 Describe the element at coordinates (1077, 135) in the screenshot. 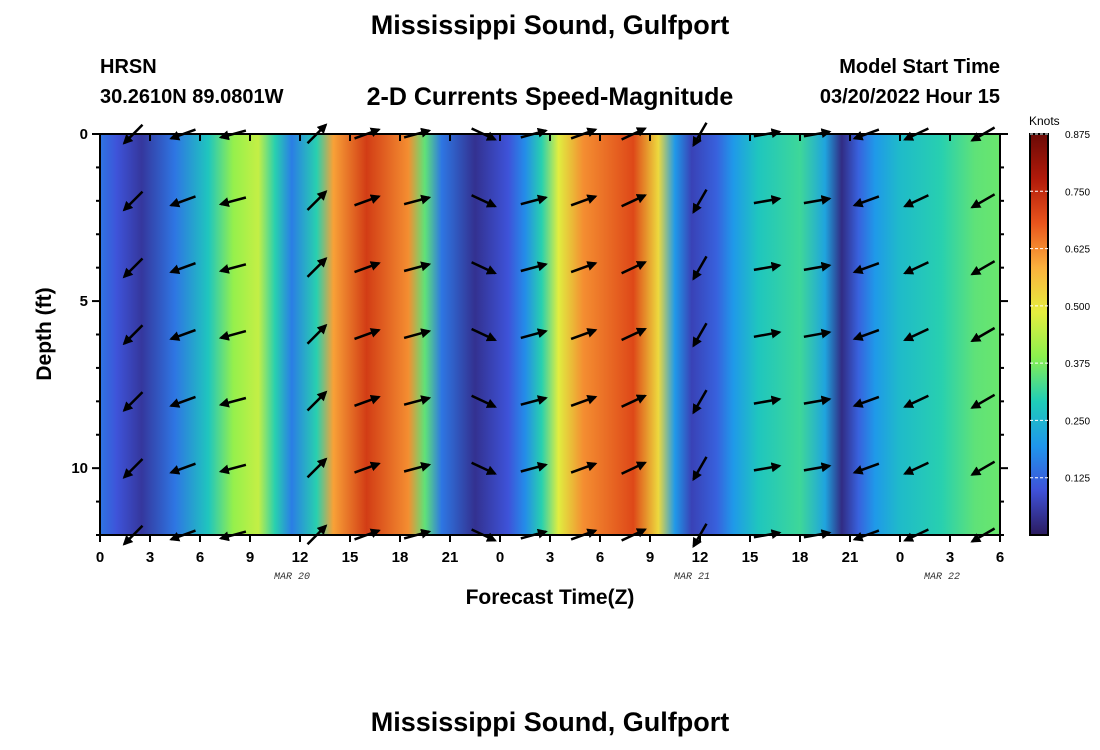

I see `colorbar-tick-label: 0.875` at that location.